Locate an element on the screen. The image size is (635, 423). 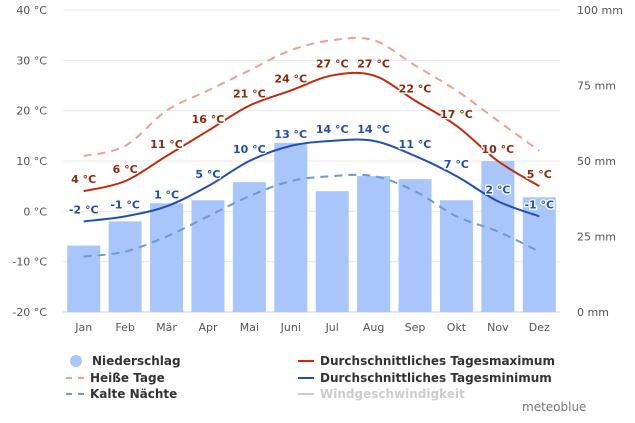
data-label: 4 °C is located at coordinates (83, 179).